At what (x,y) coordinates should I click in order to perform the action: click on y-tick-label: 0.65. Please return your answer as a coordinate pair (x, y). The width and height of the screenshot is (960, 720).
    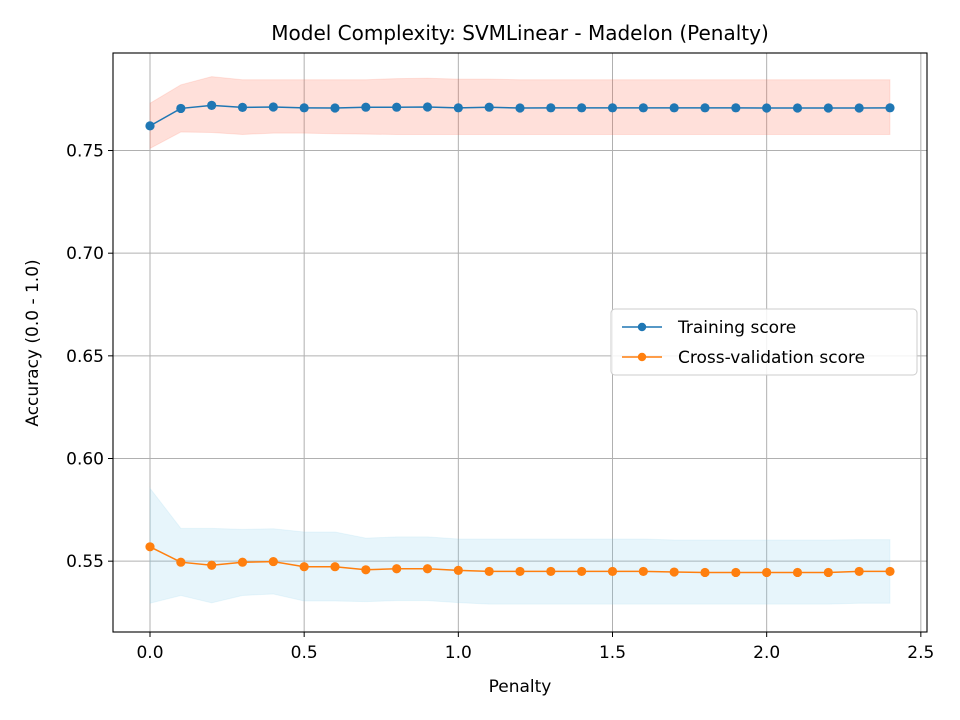
    Looking at the image, I should click on (85, 357).